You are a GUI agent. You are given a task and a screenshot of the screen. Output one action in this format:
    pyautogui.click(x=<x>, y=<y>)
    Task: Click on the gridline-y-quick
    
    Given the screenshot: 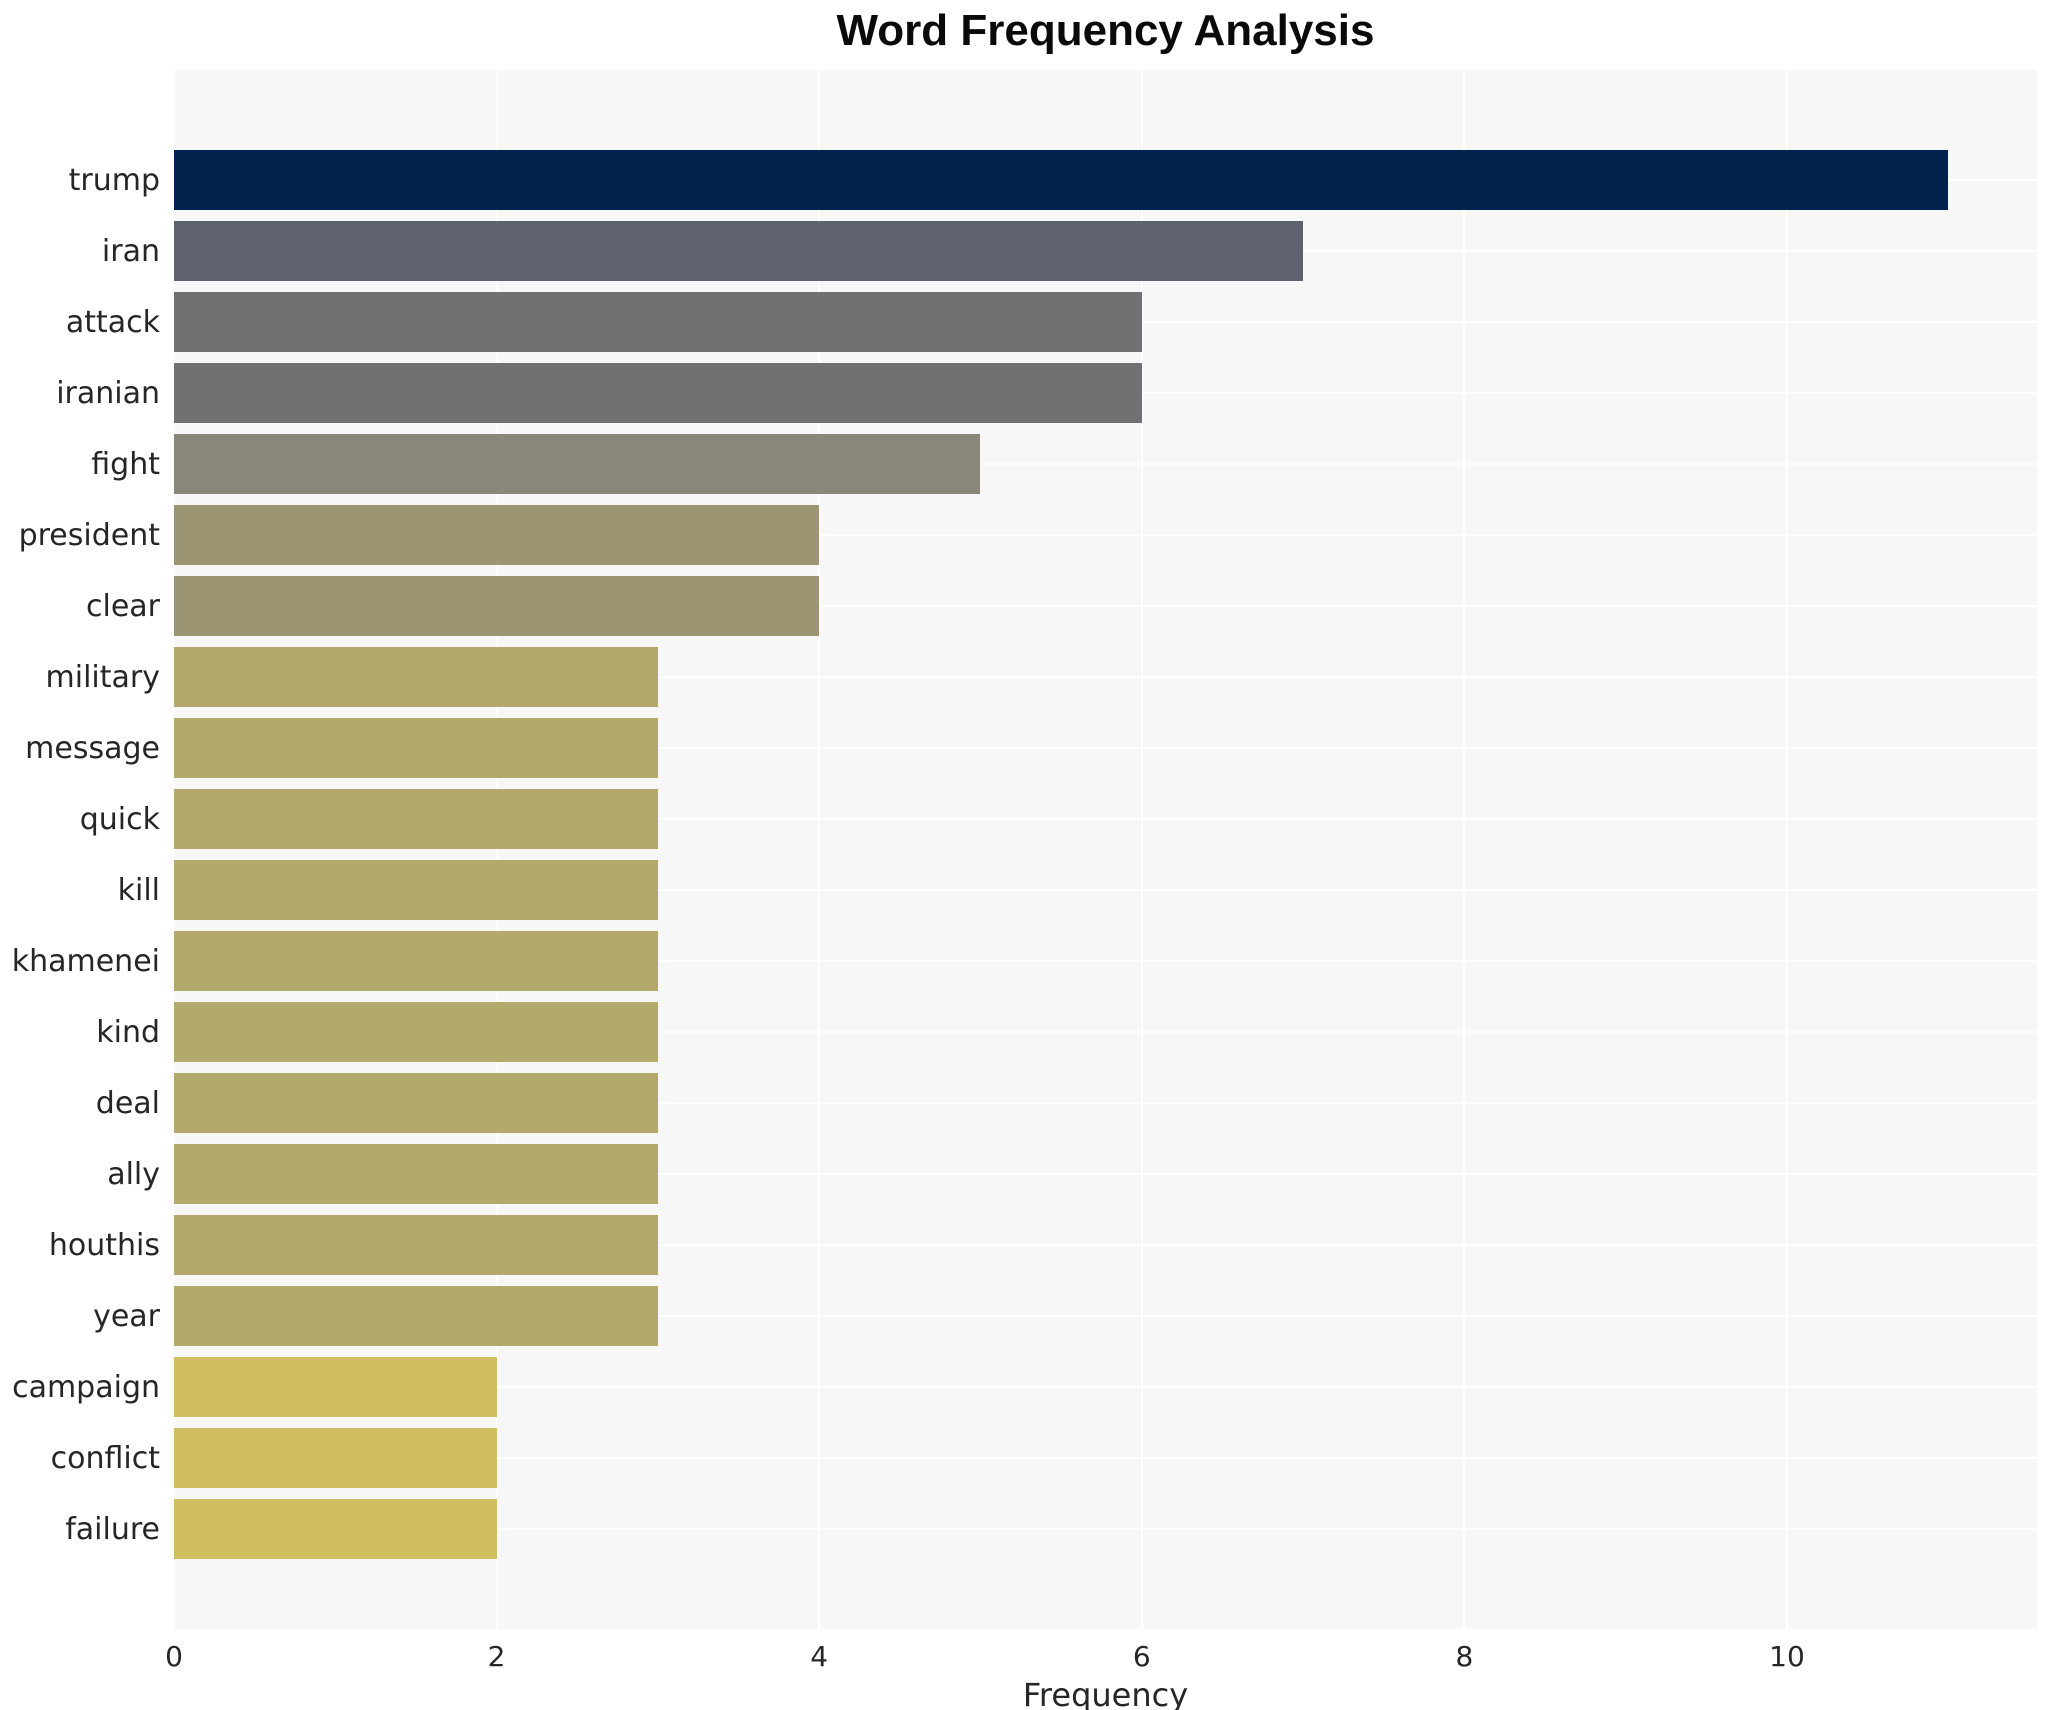 What is the action you would take?
    pyautogui.click(x=1105, y=819)
    